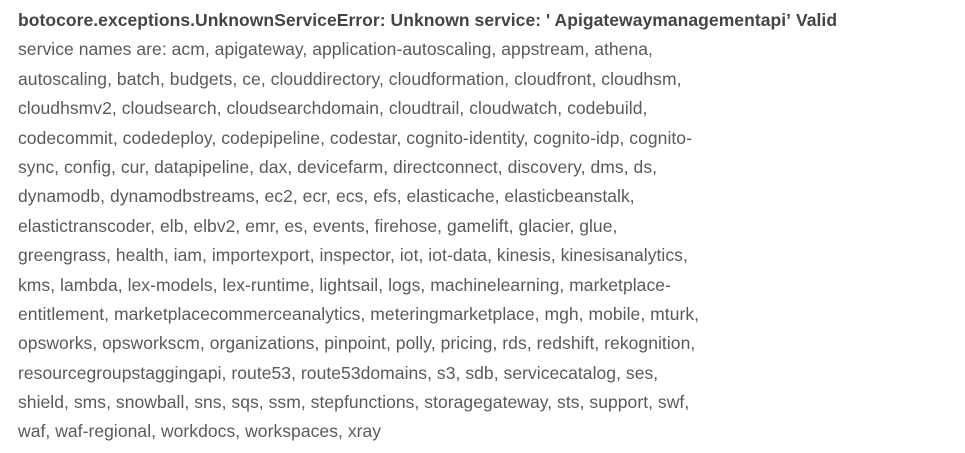  Describe the element at coordinates (816, 20) in the screenshot. I see `valid-word: Valid` at that location.